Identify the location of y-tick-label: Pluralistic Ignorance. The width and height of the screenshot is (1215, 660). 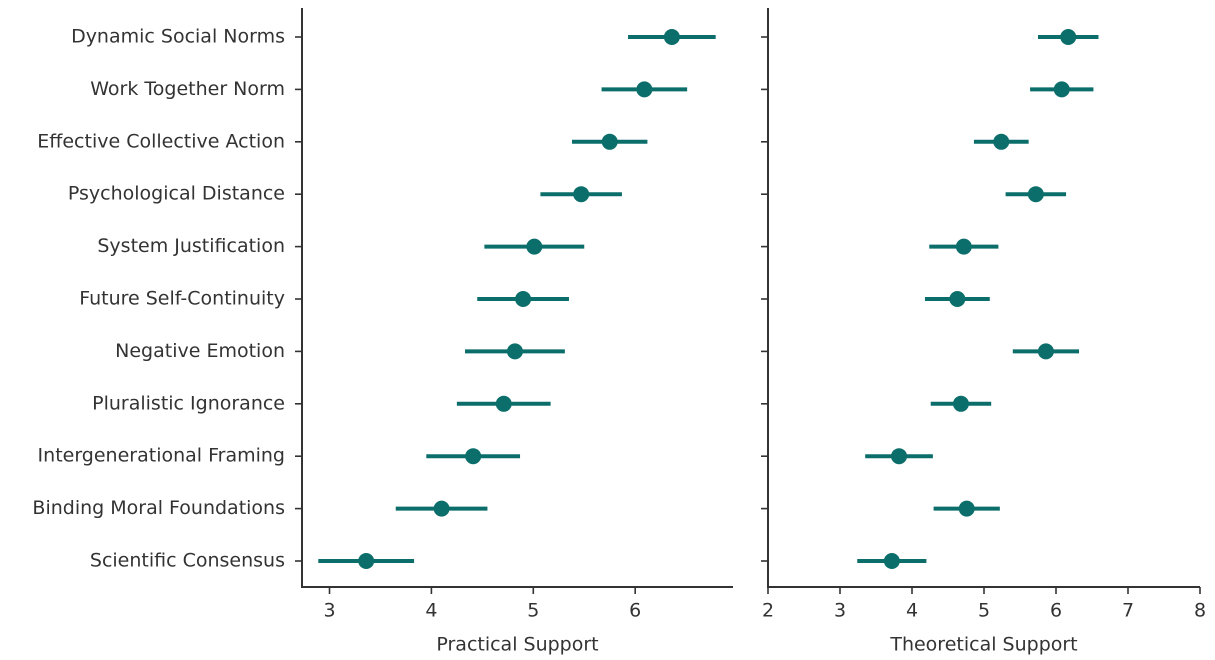
(188, 403).